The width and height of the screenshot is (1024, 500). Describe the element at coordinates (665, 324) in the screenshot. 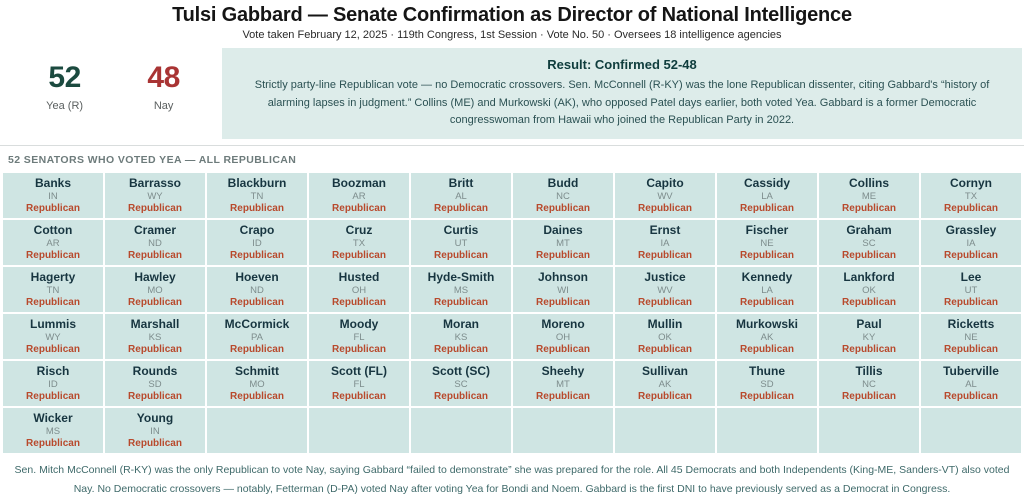

I see `senator-name: Mullin` at that location.